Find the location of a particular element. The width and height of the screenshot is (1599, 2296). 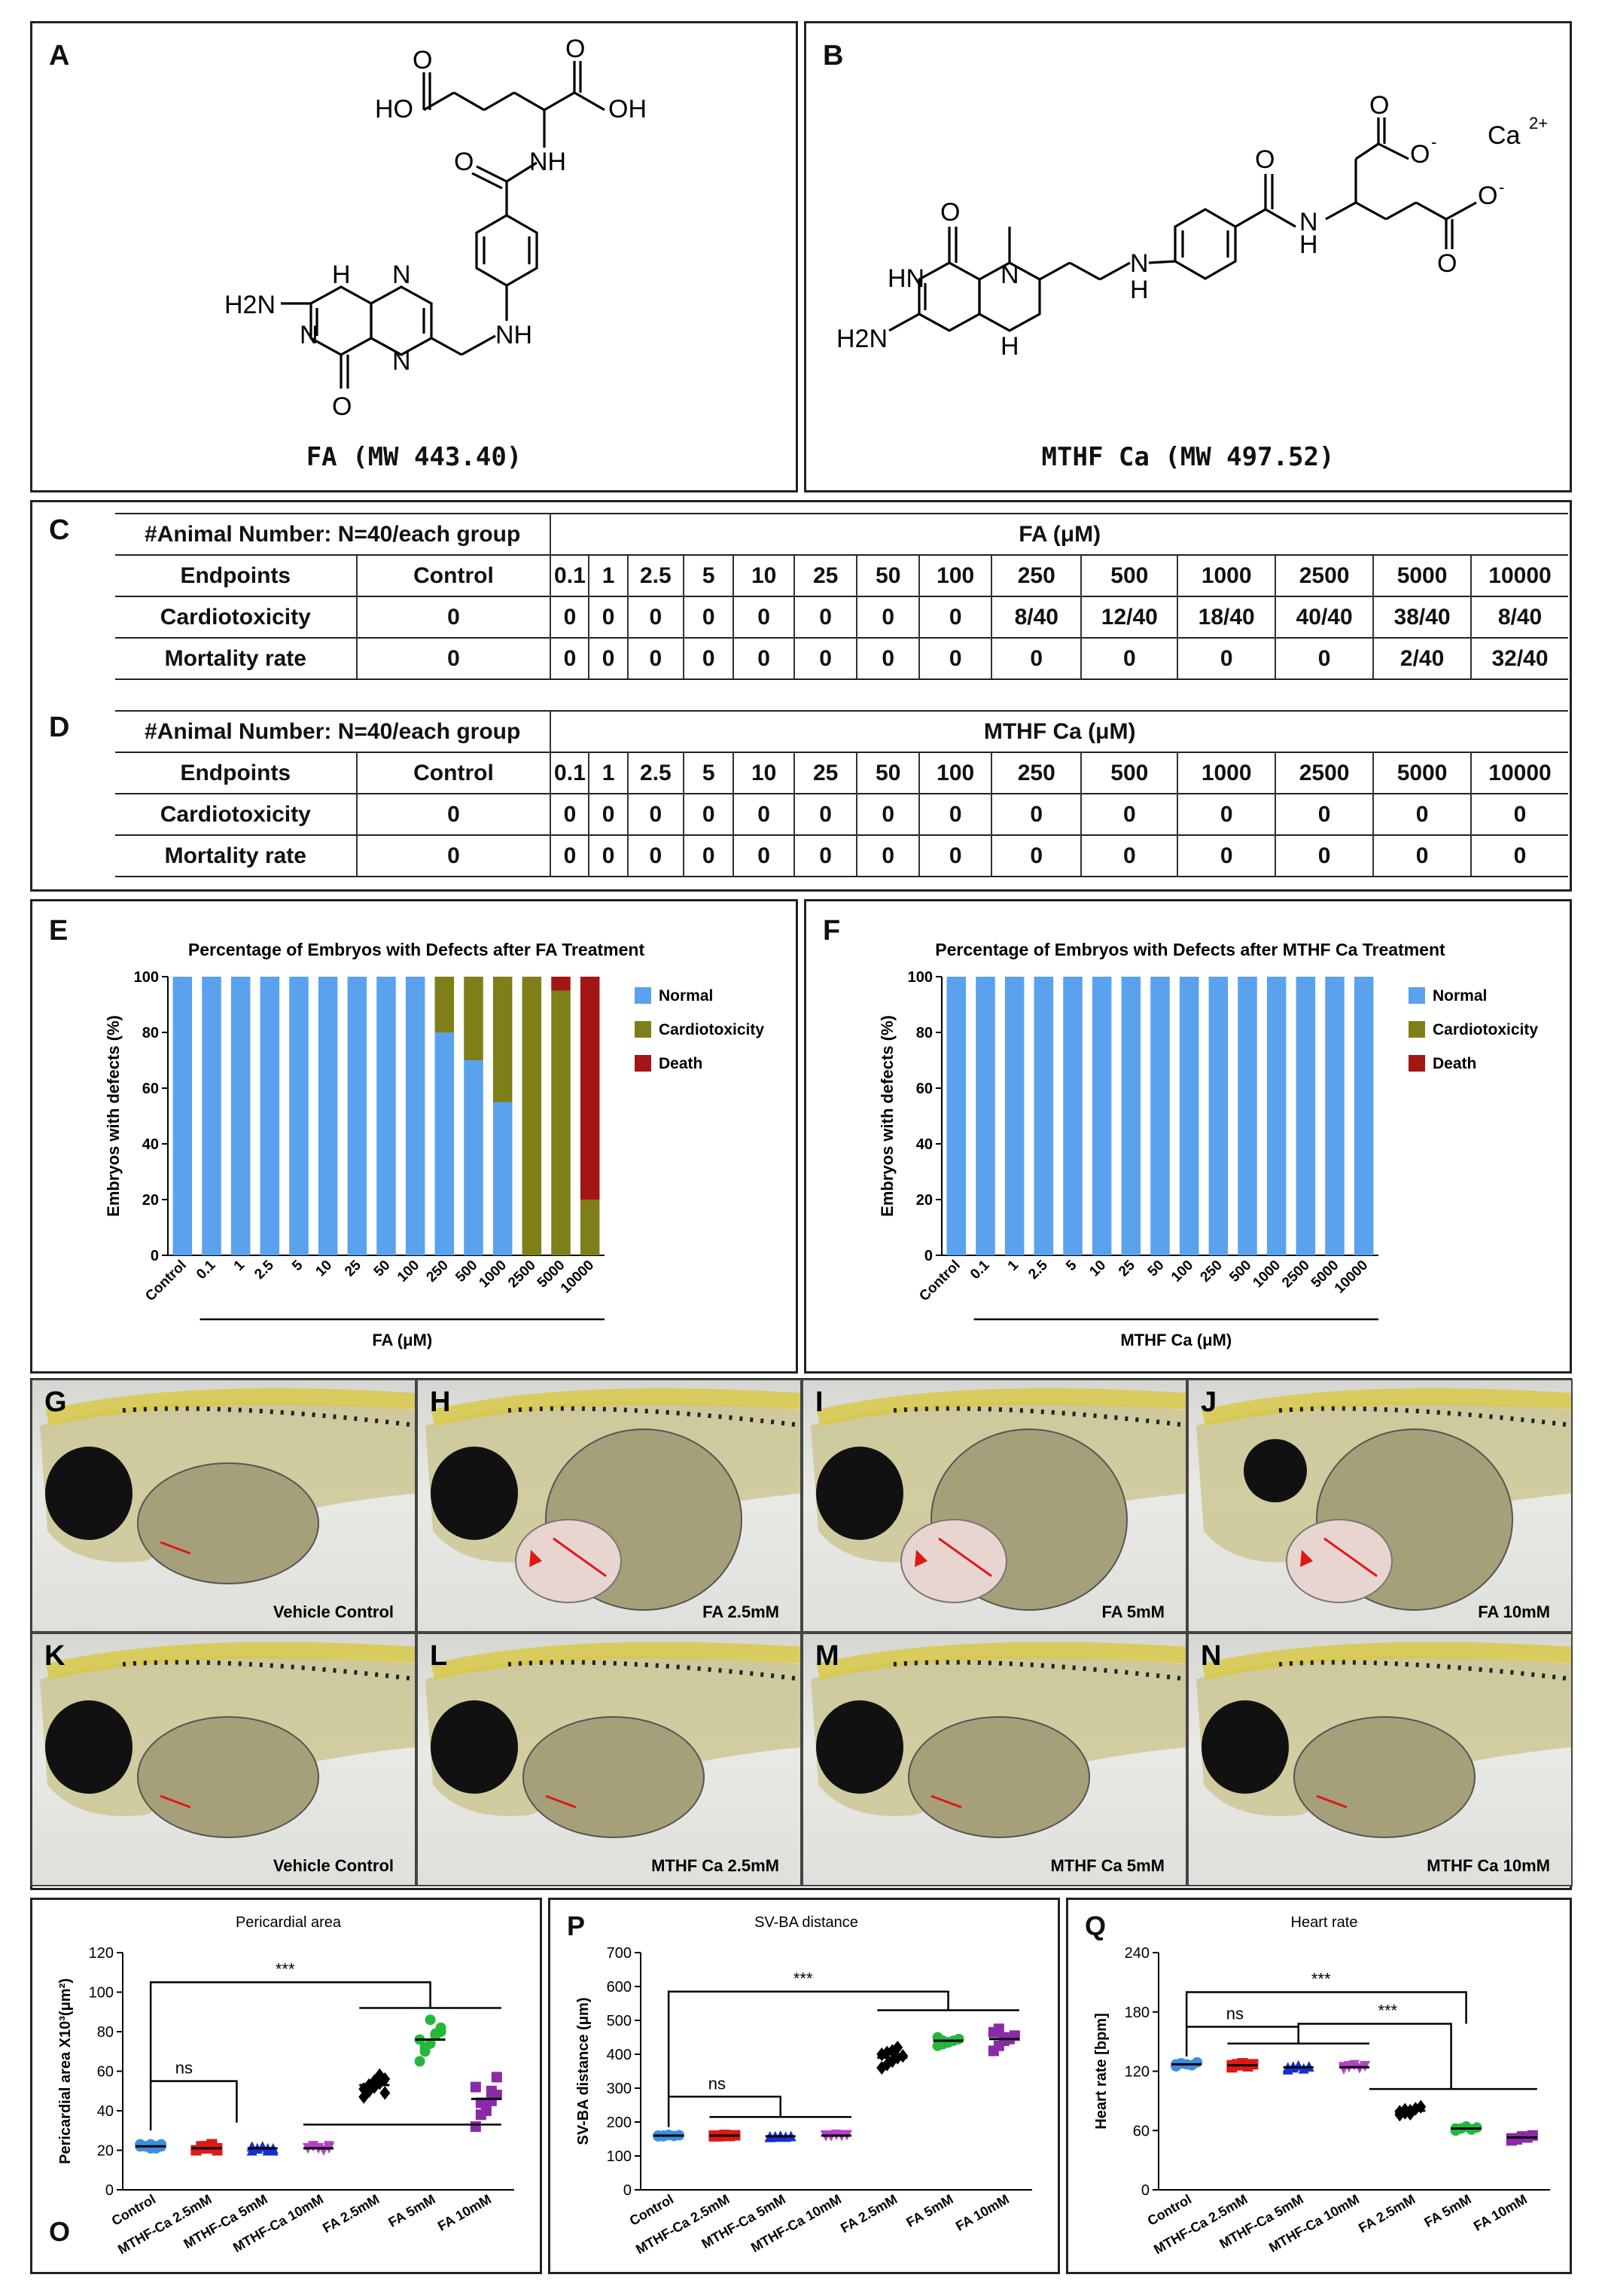

photo-label: K is located at coordinates (54, 1656).